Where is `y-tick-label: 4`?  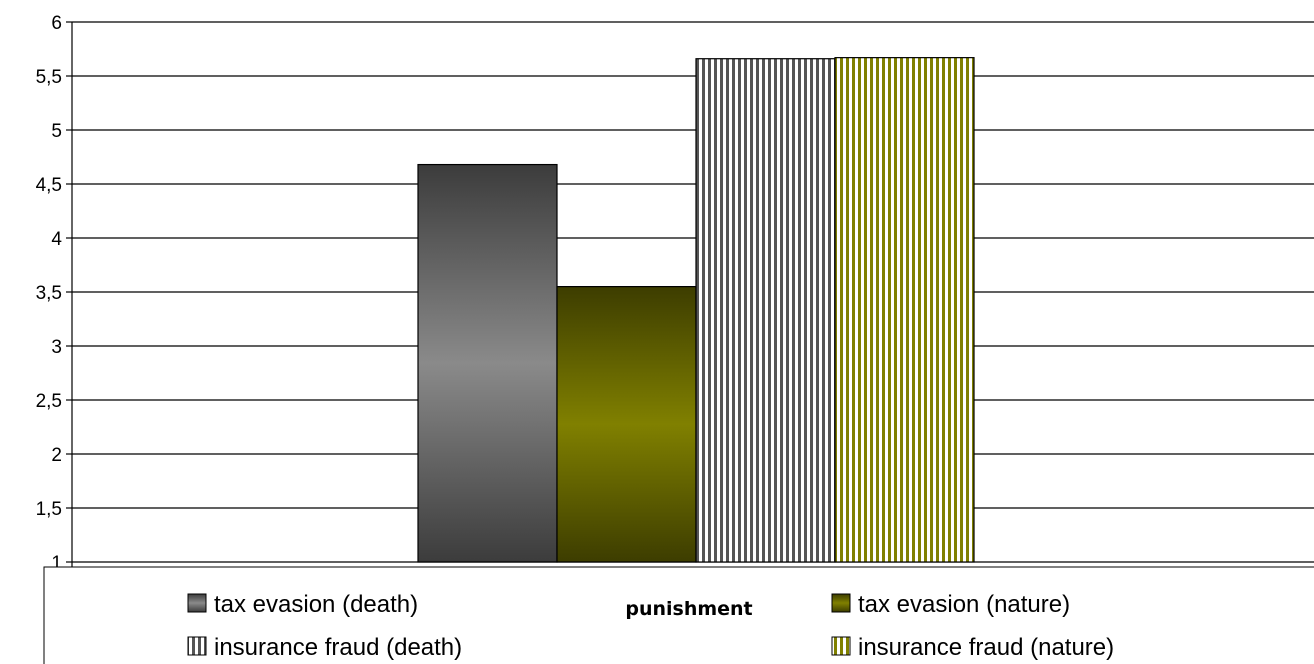
y-tick-label: 4 is located at coordinates (56, 239).